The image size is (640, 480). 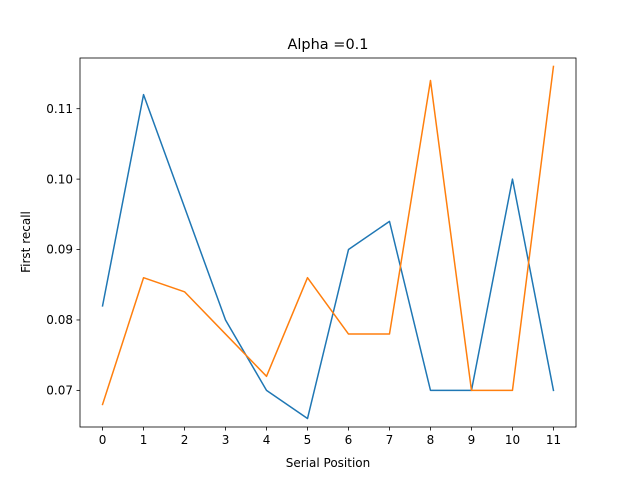 I want to click on y-tick-label: 0.10, so click(x=59, y=179).